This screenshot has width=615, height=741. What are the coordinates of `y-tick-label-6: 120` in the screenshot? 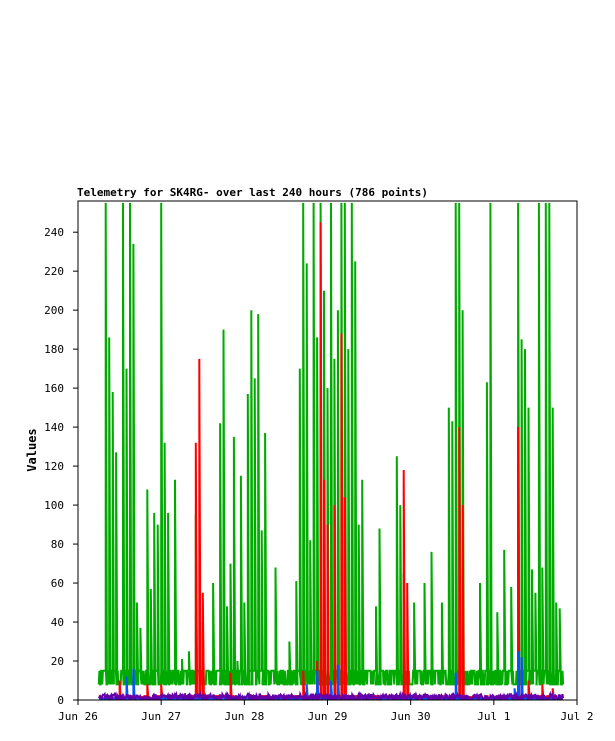 It's located at (54, 466).